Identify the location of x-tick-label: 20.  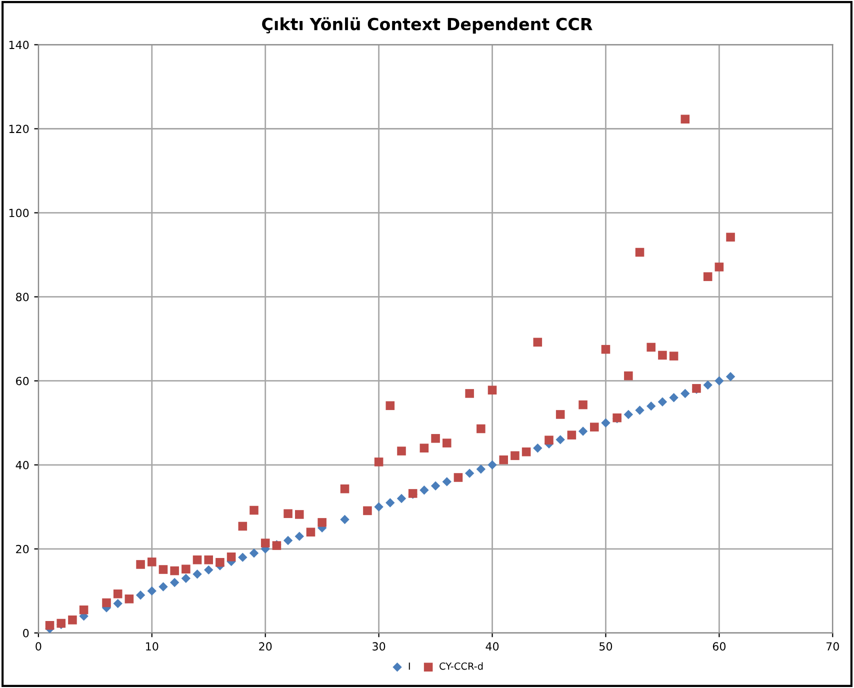
(265, 646).